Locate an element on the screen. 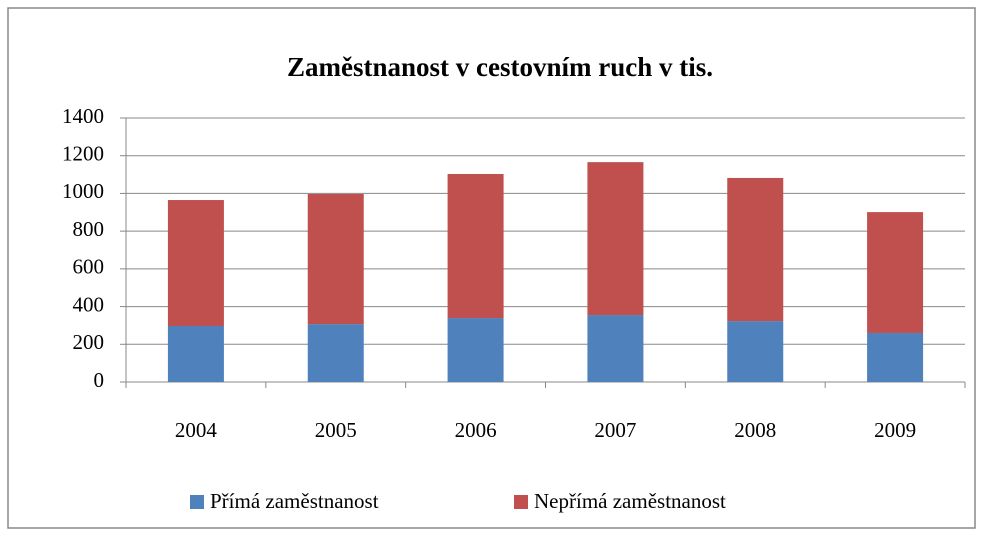  y-tick-label: 1000 is located at coordinates (83, 191).